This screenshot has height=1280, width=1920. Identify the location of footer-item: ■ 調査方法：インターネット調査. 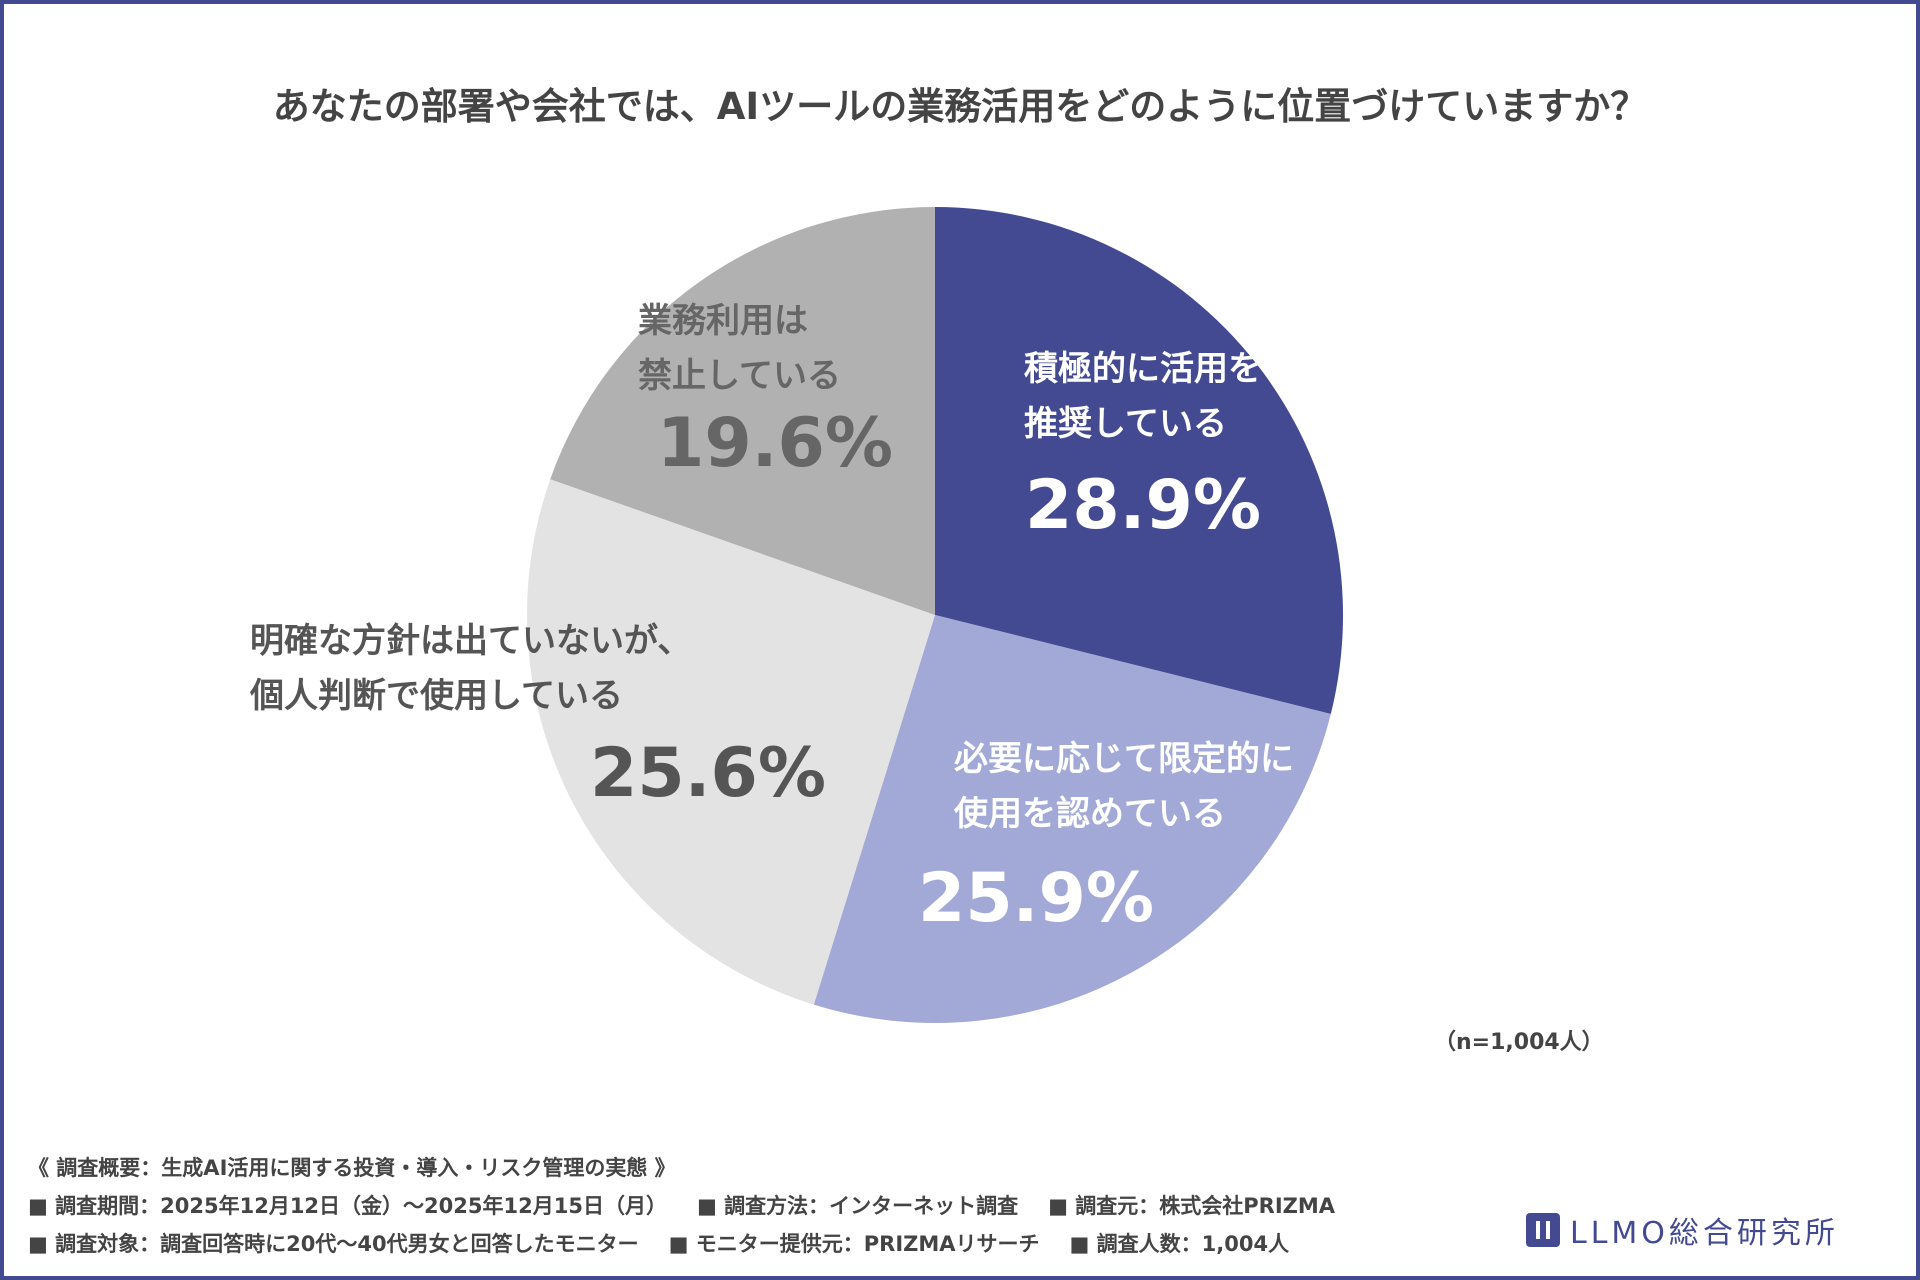
(857, 1206).